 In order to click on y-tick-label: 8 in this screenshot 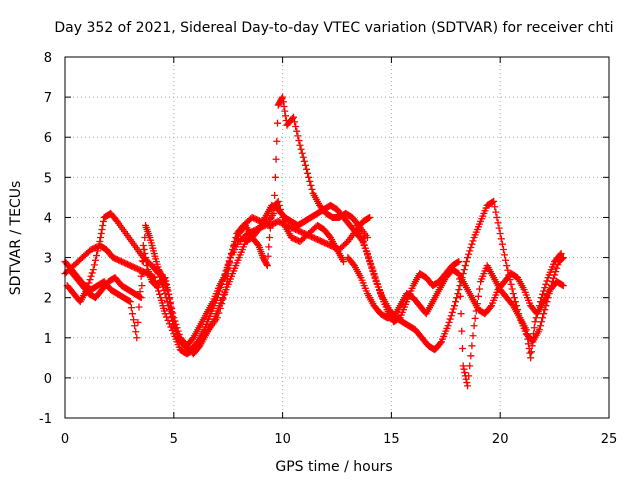, I will do `click(48, 58)`.